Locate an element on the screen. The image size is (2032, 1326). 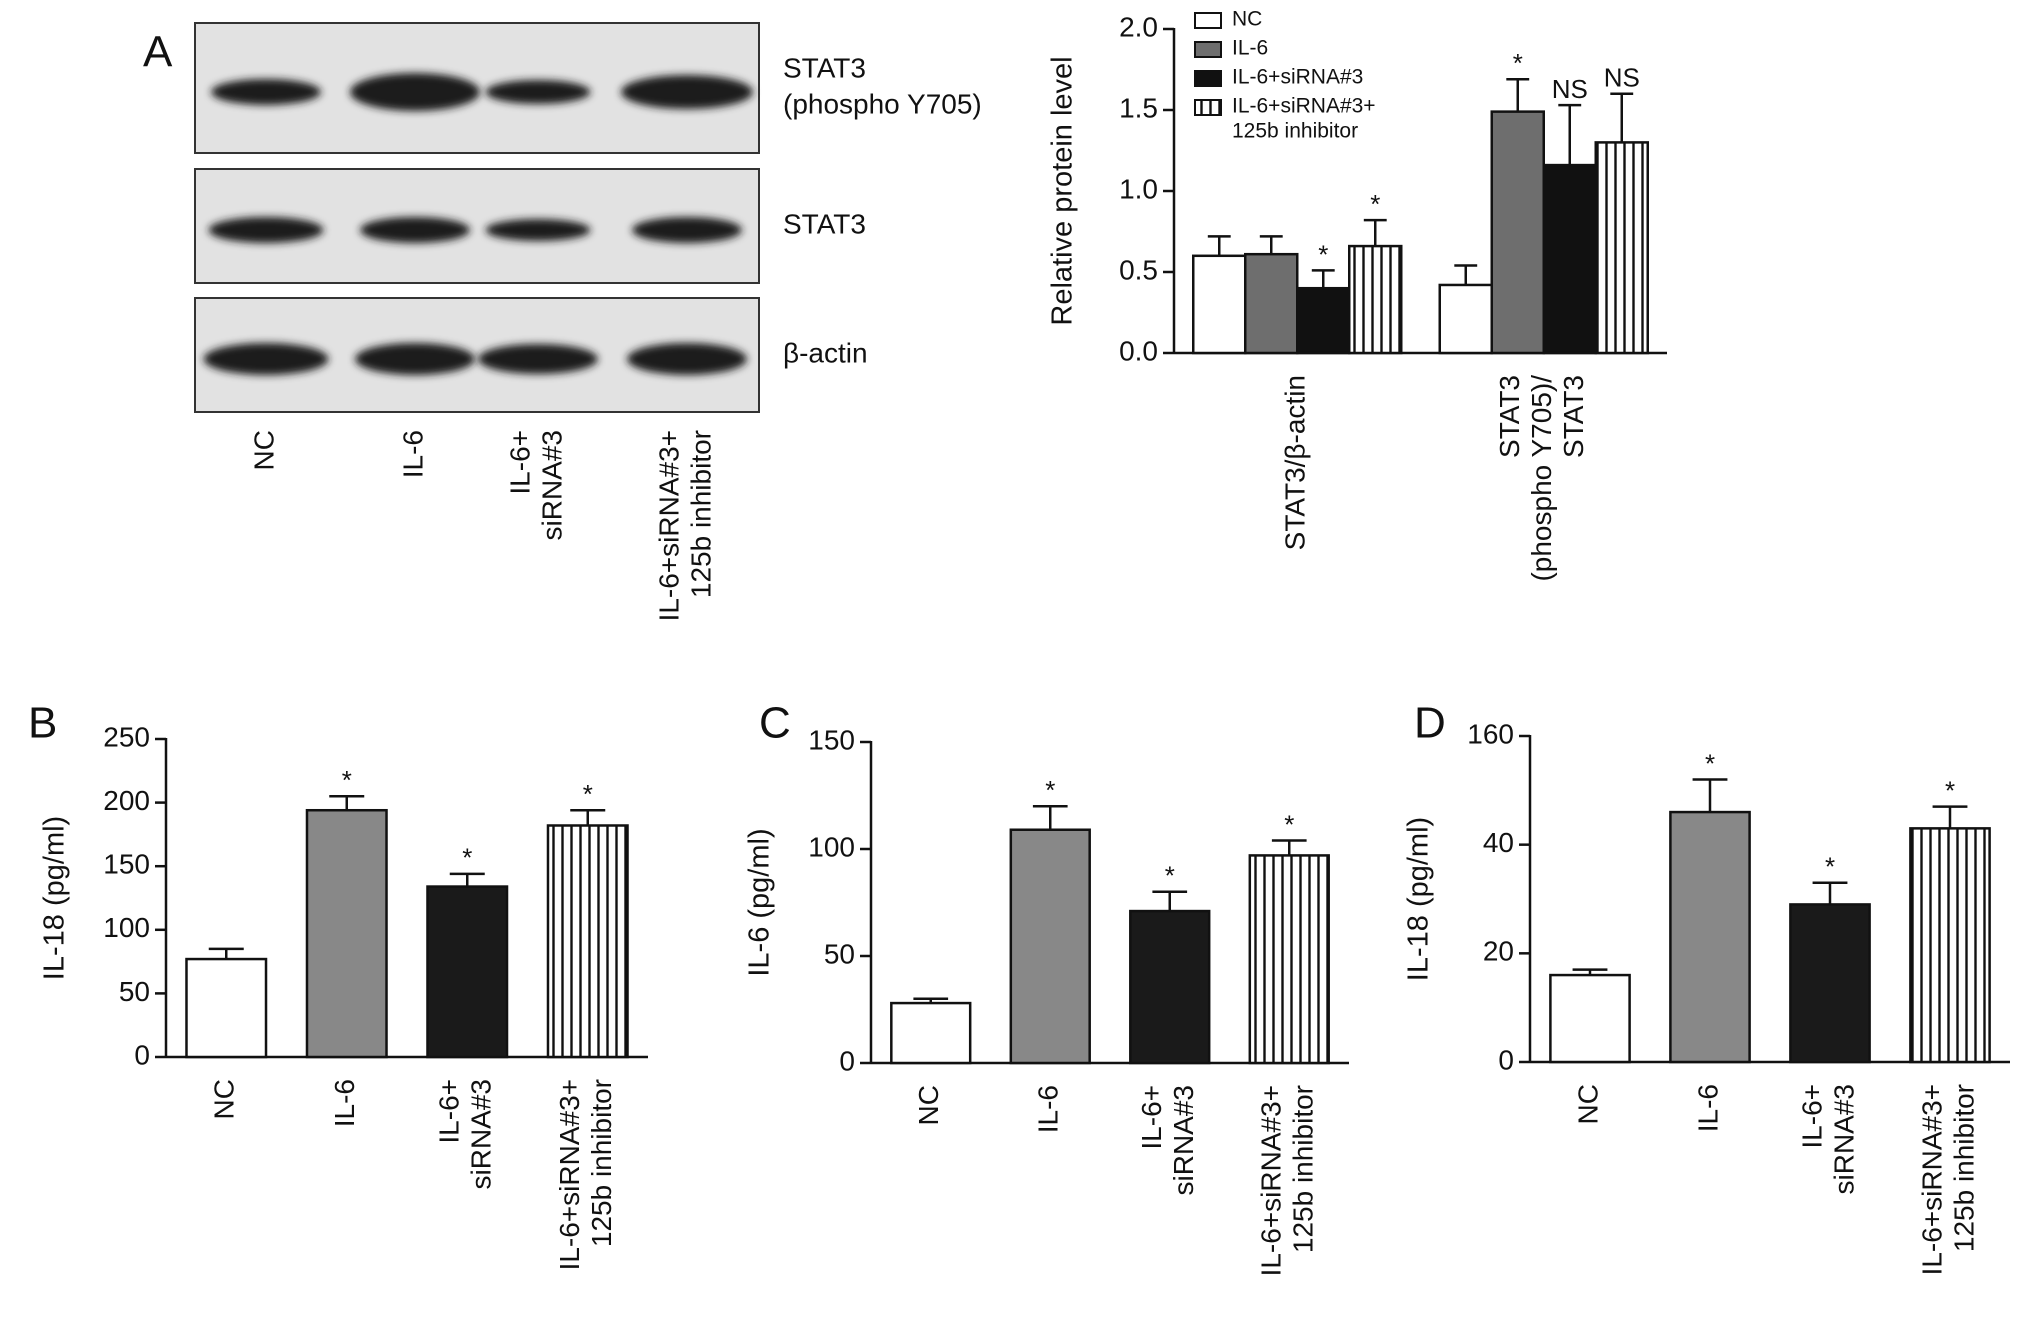
y-tick-label: 1.5 is located at coordinates (1138, 107).